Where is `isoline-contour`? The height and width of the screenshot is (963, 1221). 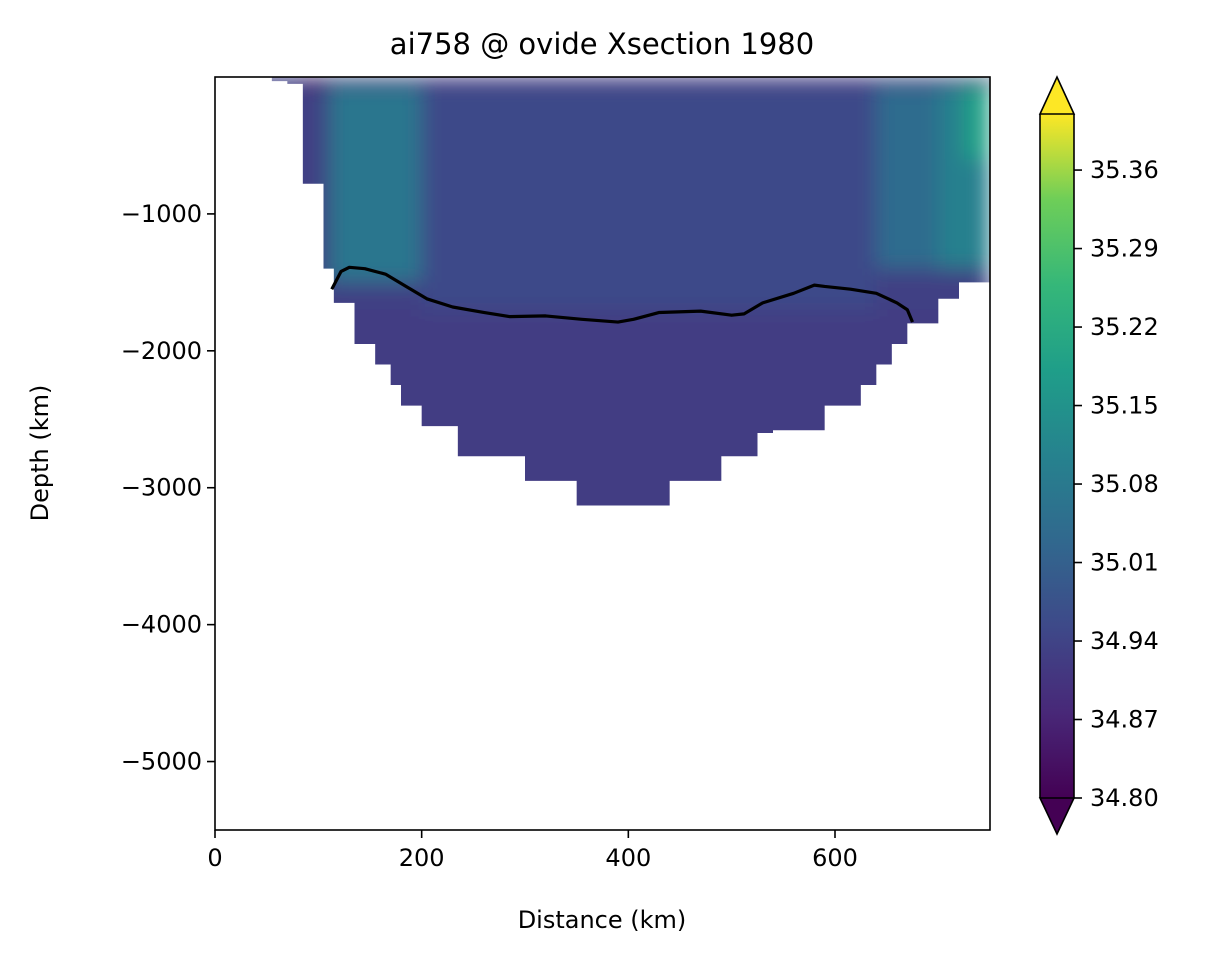 isoline-contour is located at coordinates (622, 294).